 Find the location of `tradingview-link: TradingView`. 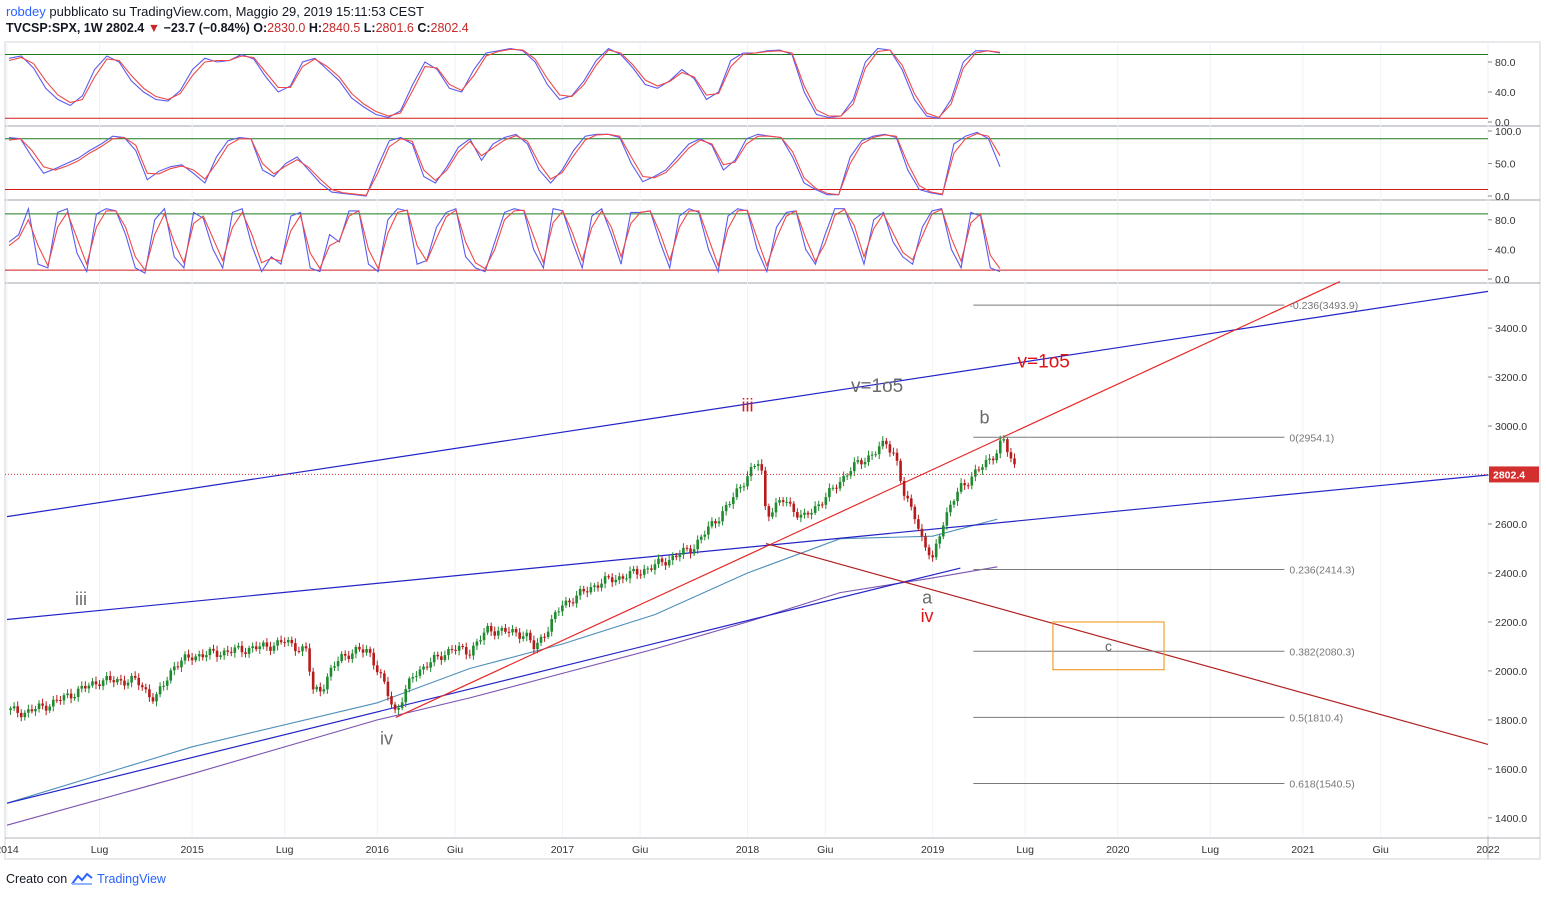

tradingview-link: TradingView is located at coordinates (131, 879).